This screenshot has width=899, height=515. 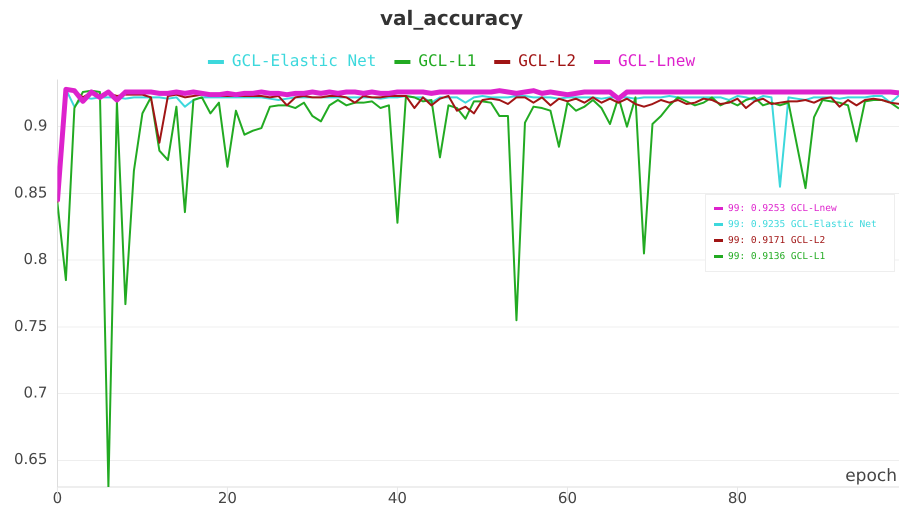 What do you see at coordinates (452, 18) in the screenshot?
I see `chart-title: val_accuracy` at bounding box center [452, 18].